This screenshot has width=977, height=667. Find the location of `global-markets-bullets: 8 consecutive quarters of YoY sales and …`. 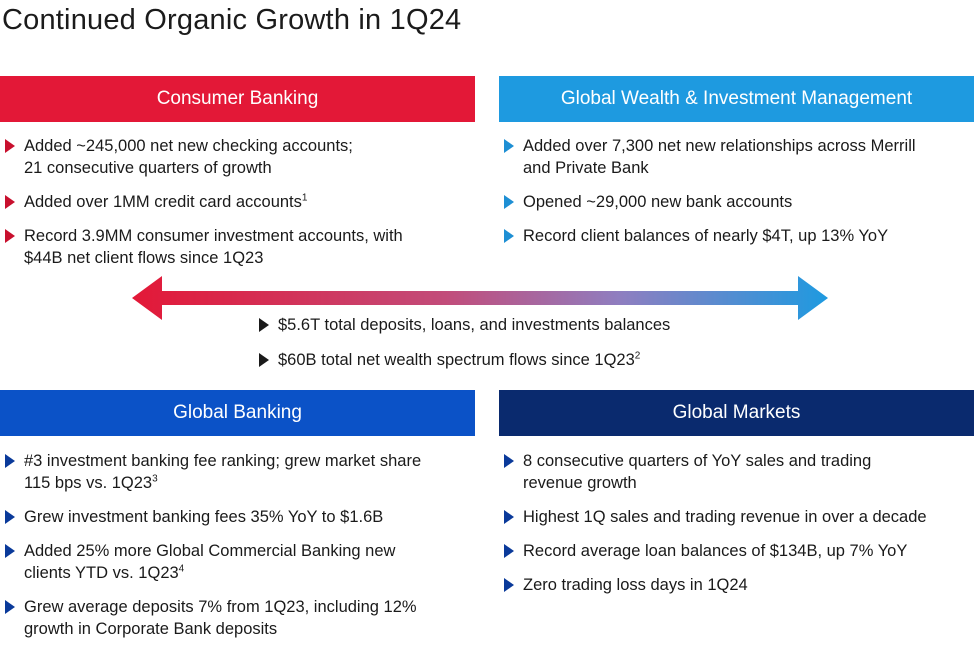

global-markets-bullets: 8 consecutive quarters of YoY sales and … is located at coordinates (736, 529).